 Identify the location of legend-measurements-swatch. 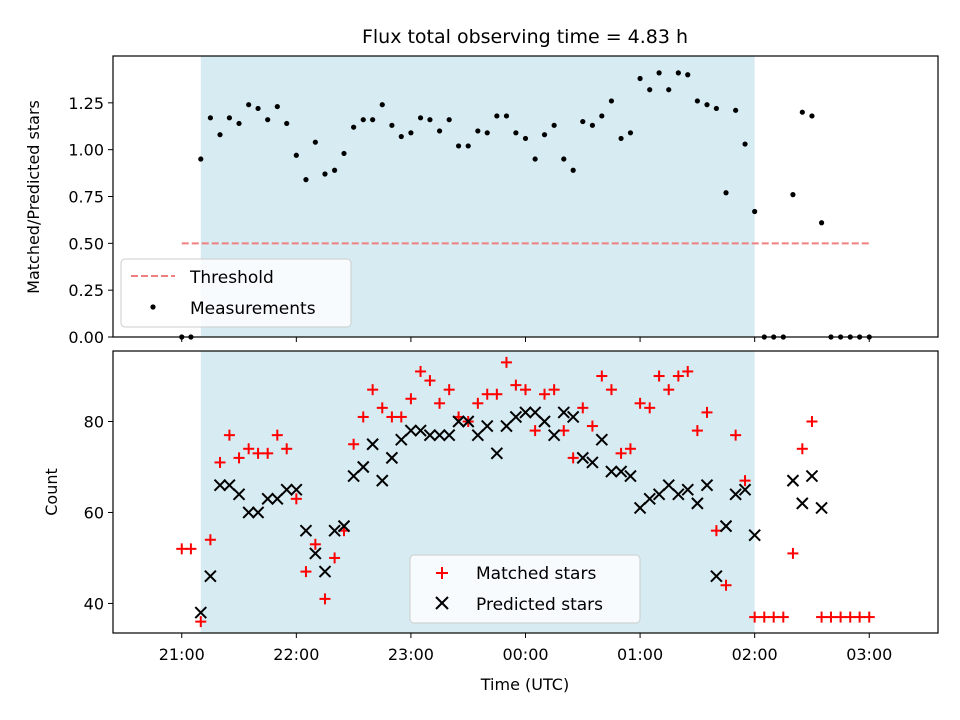
(153, 307).